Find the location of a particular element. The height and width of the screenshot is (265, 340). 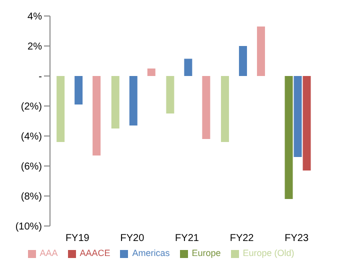

y-tick-label: (10%) is located at coordinates (28, 227).